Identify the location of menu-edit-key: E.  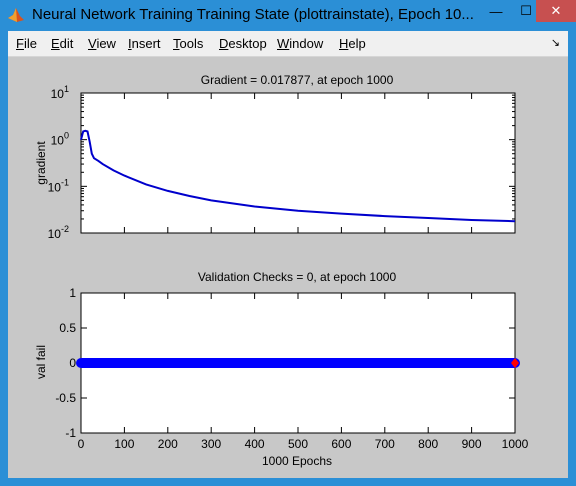
(55, 43).